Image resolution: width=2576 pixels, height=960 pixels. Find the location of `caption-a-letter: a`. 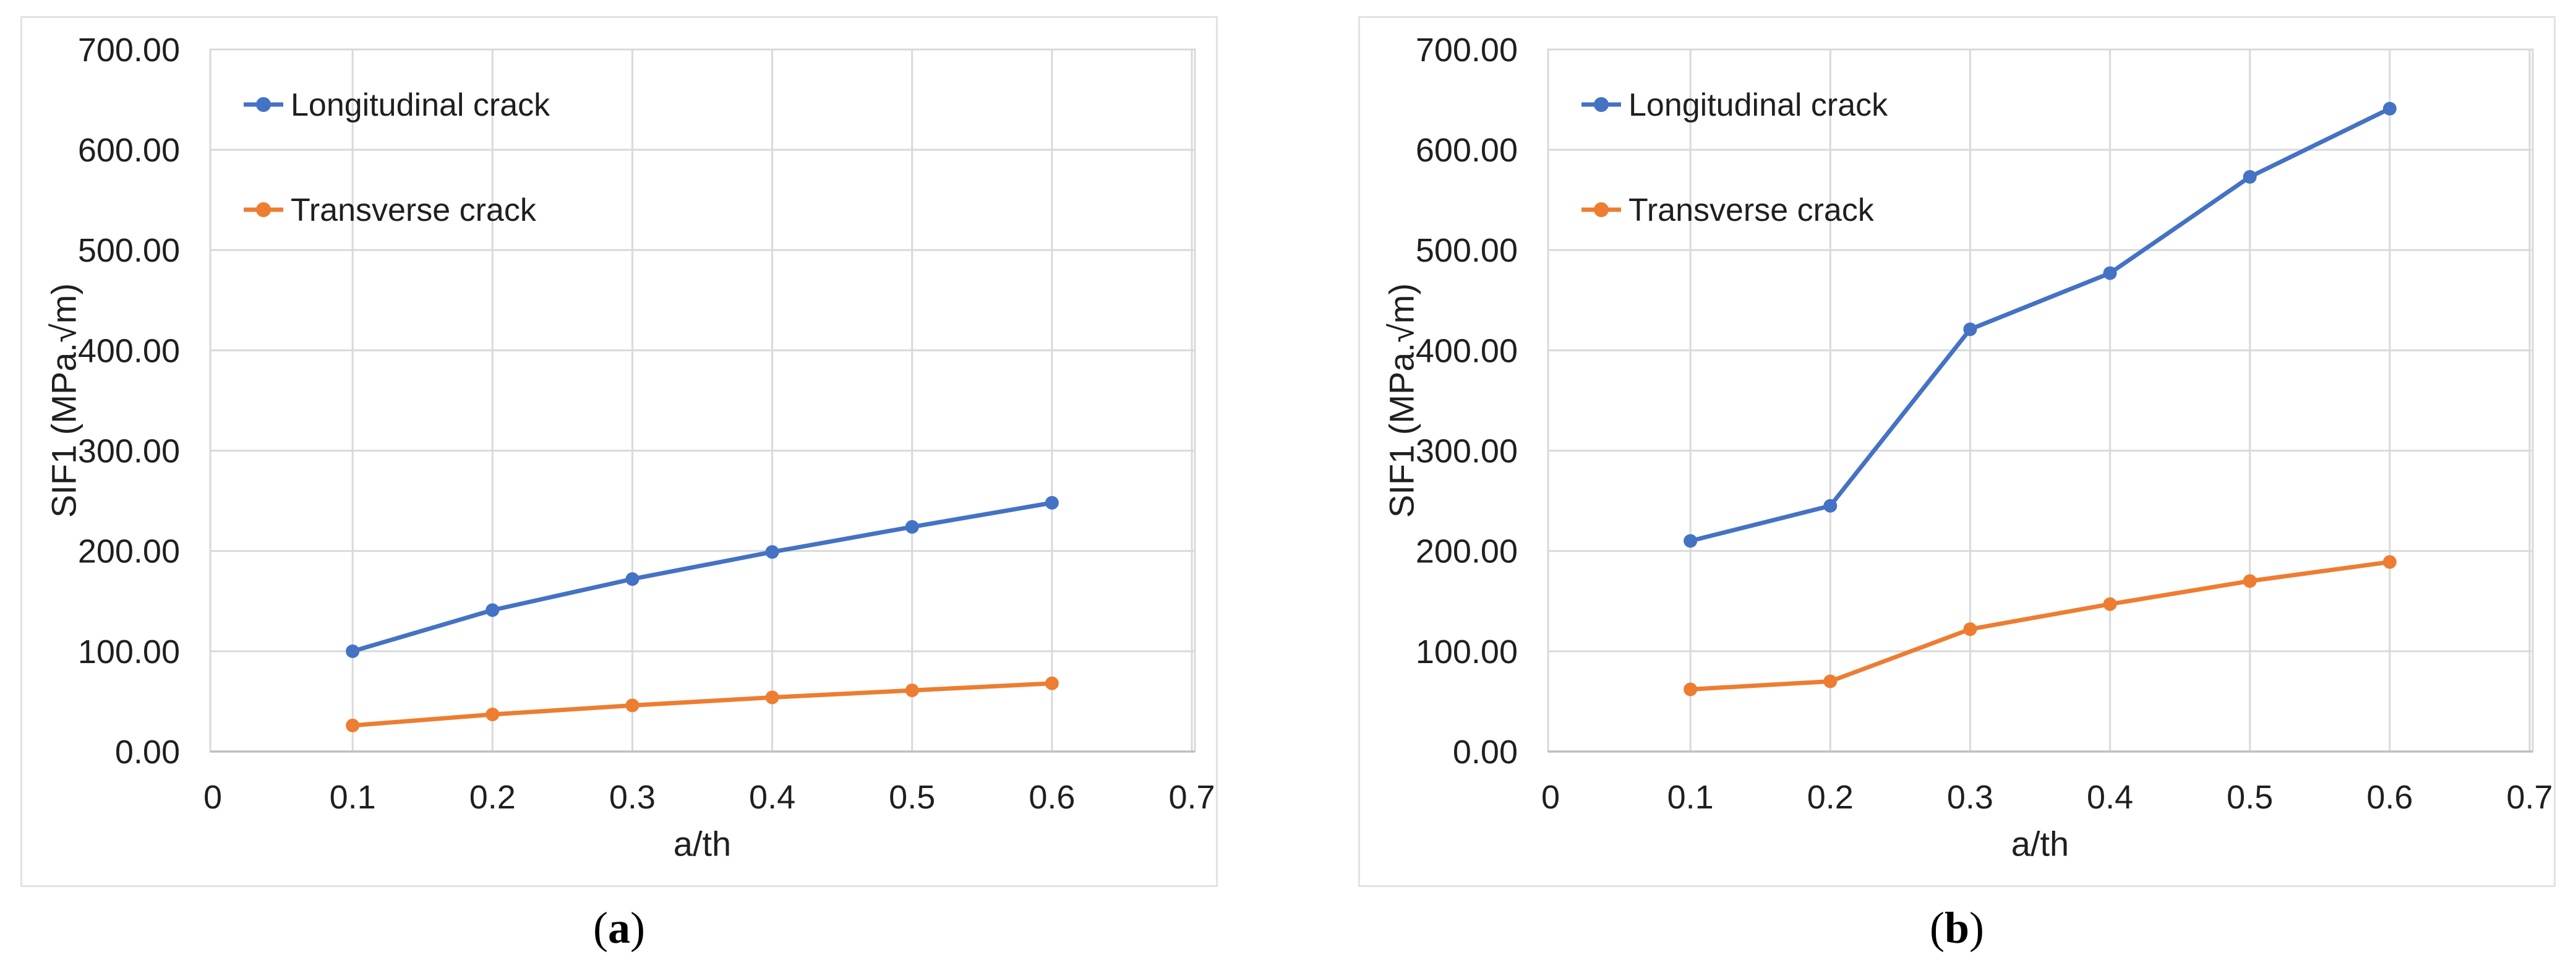

caption-a-letter: a is located at coordinates (619, 928).